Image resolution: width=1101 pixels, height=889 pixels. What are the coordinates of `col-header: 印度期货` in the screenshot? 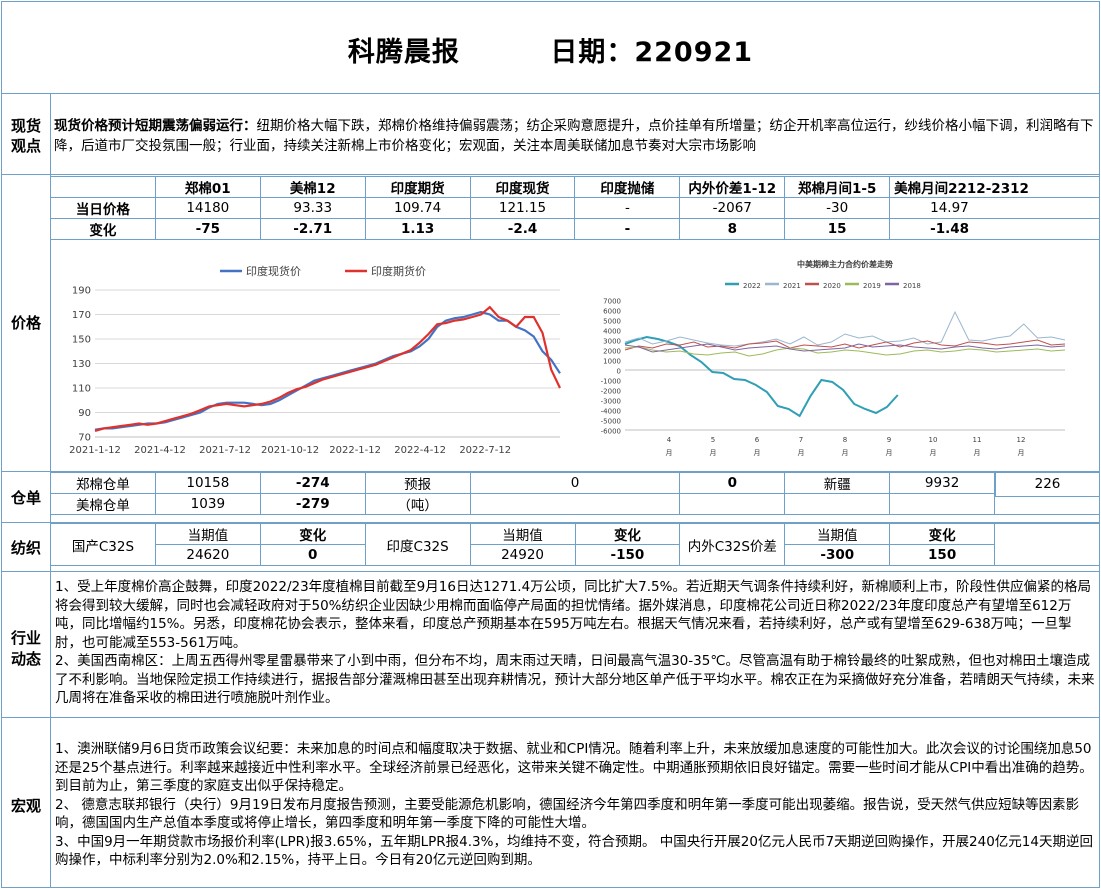 It's located at (417, 187).